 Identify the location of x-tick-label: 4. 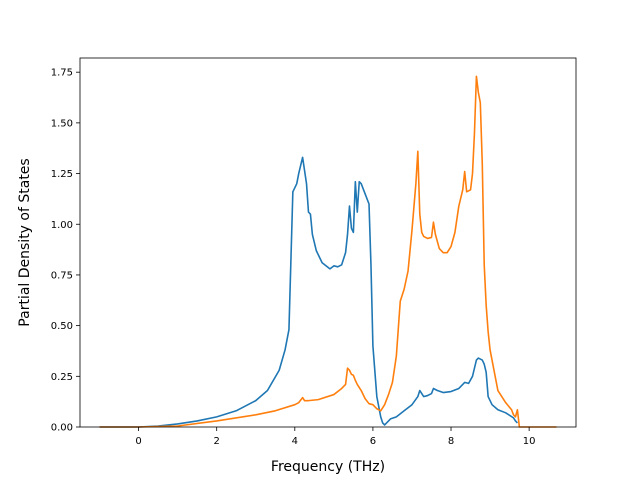
(295, 441).